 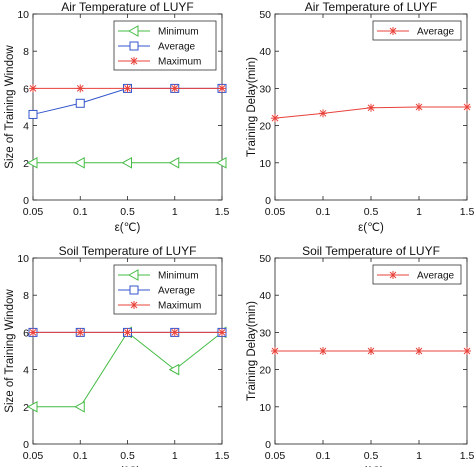 I want to click on legend-box, so click(x=417, y=274).